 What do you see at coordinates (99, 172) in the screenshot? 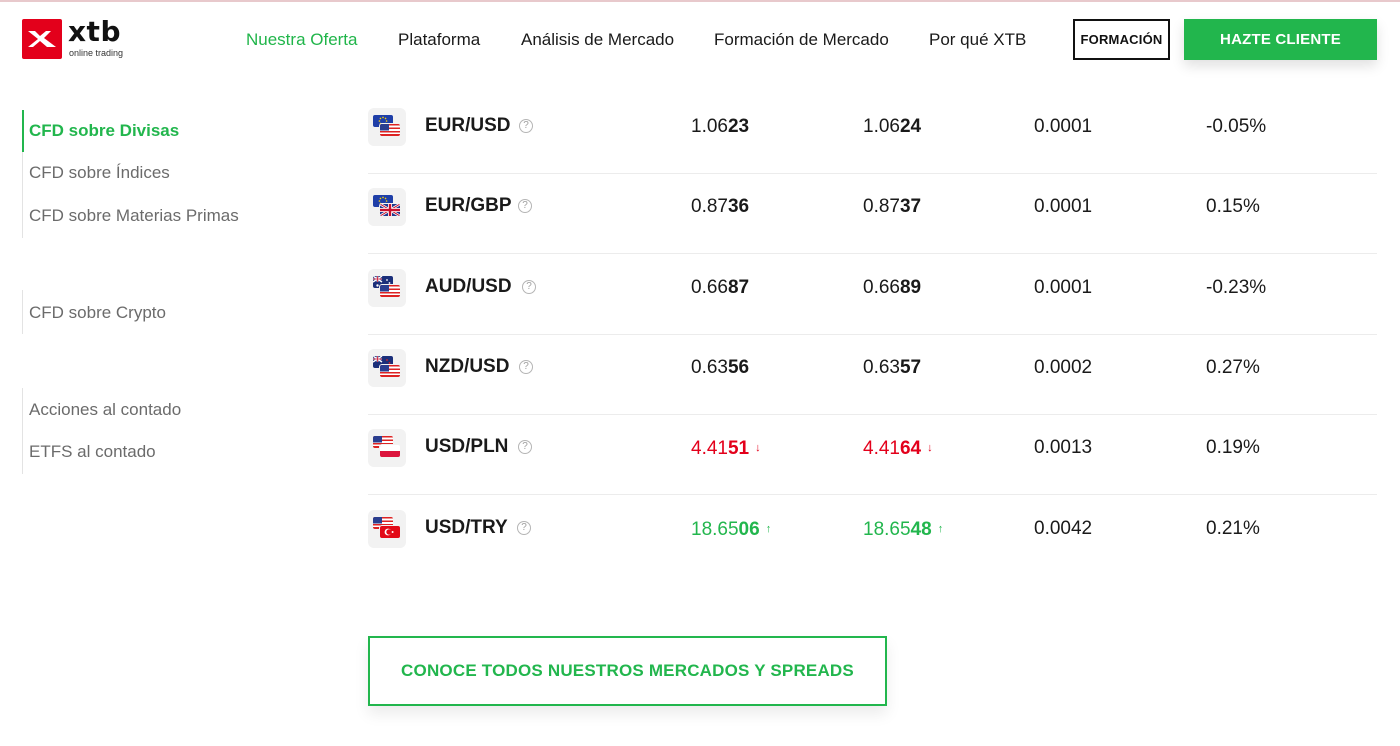
I see `sidebar-item-cfd-indices: CFD sobre Índices` at bounding box center [99, 172].